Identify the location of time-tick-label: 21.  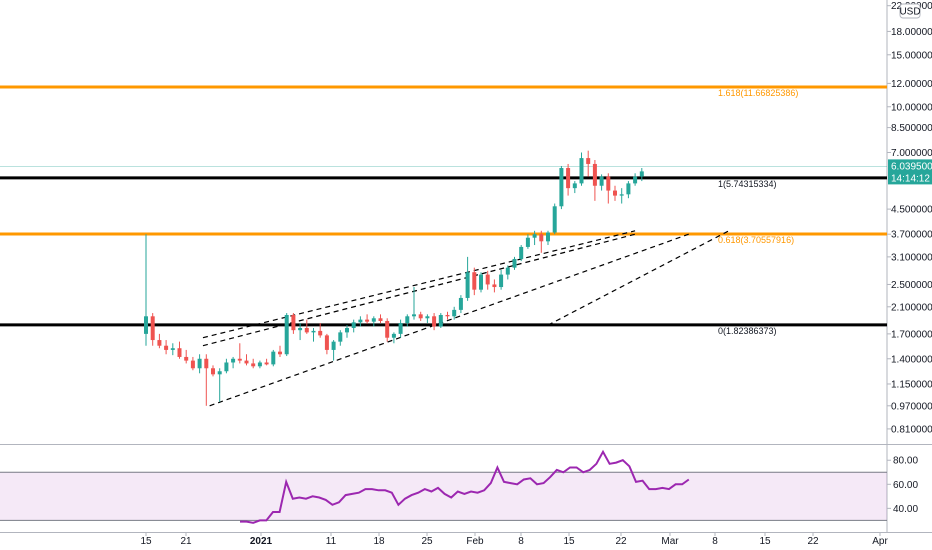
(186, 541).